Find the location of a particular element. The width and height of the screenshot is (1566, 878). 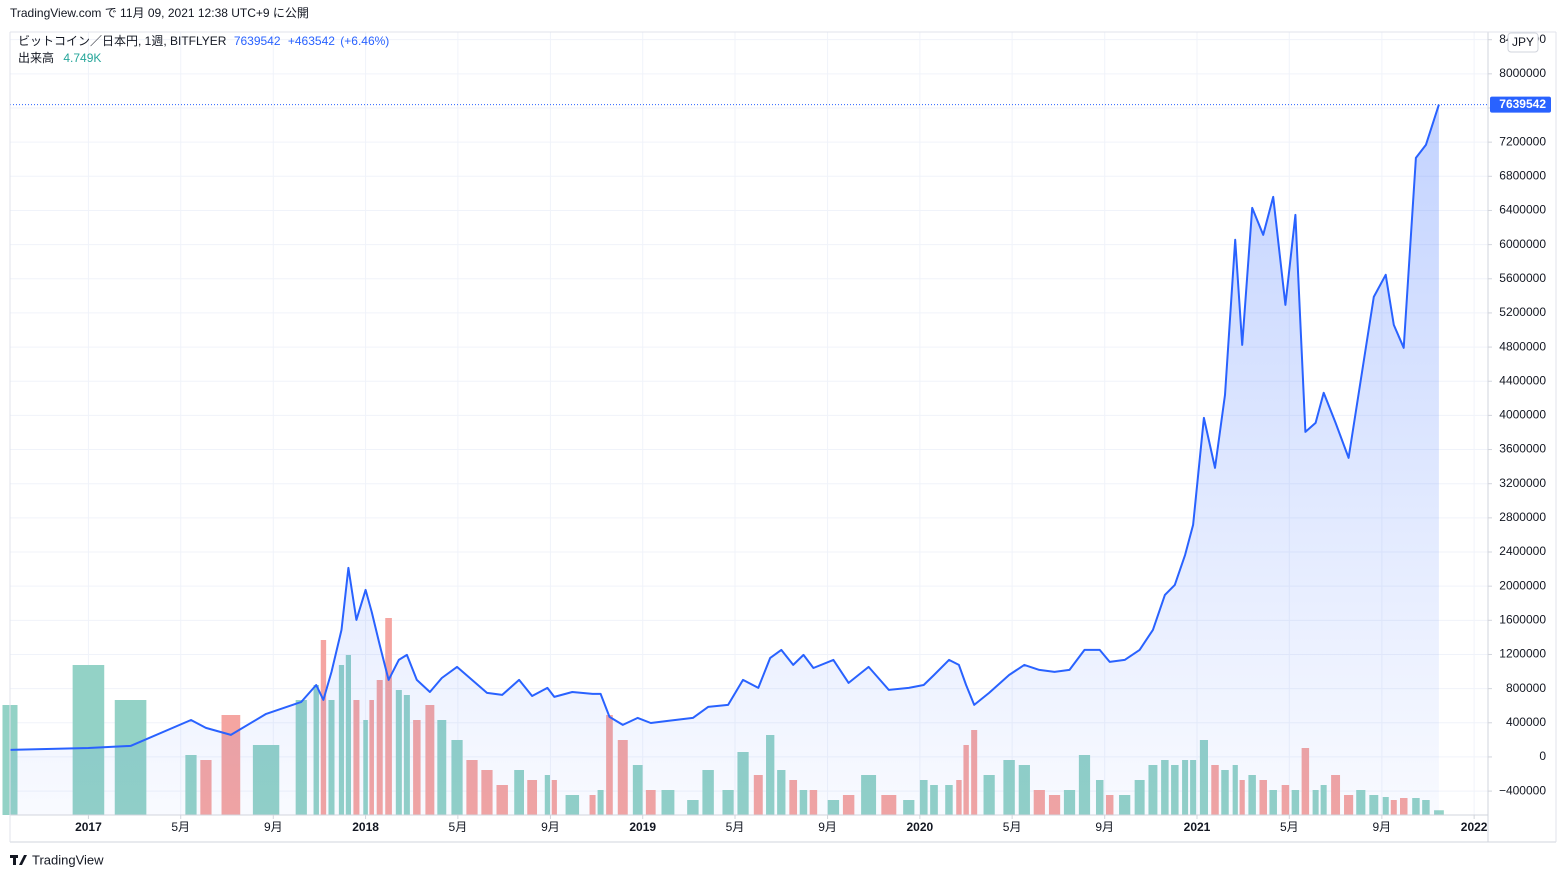

legend-change: +463542 is located at coordinates (311, 41).